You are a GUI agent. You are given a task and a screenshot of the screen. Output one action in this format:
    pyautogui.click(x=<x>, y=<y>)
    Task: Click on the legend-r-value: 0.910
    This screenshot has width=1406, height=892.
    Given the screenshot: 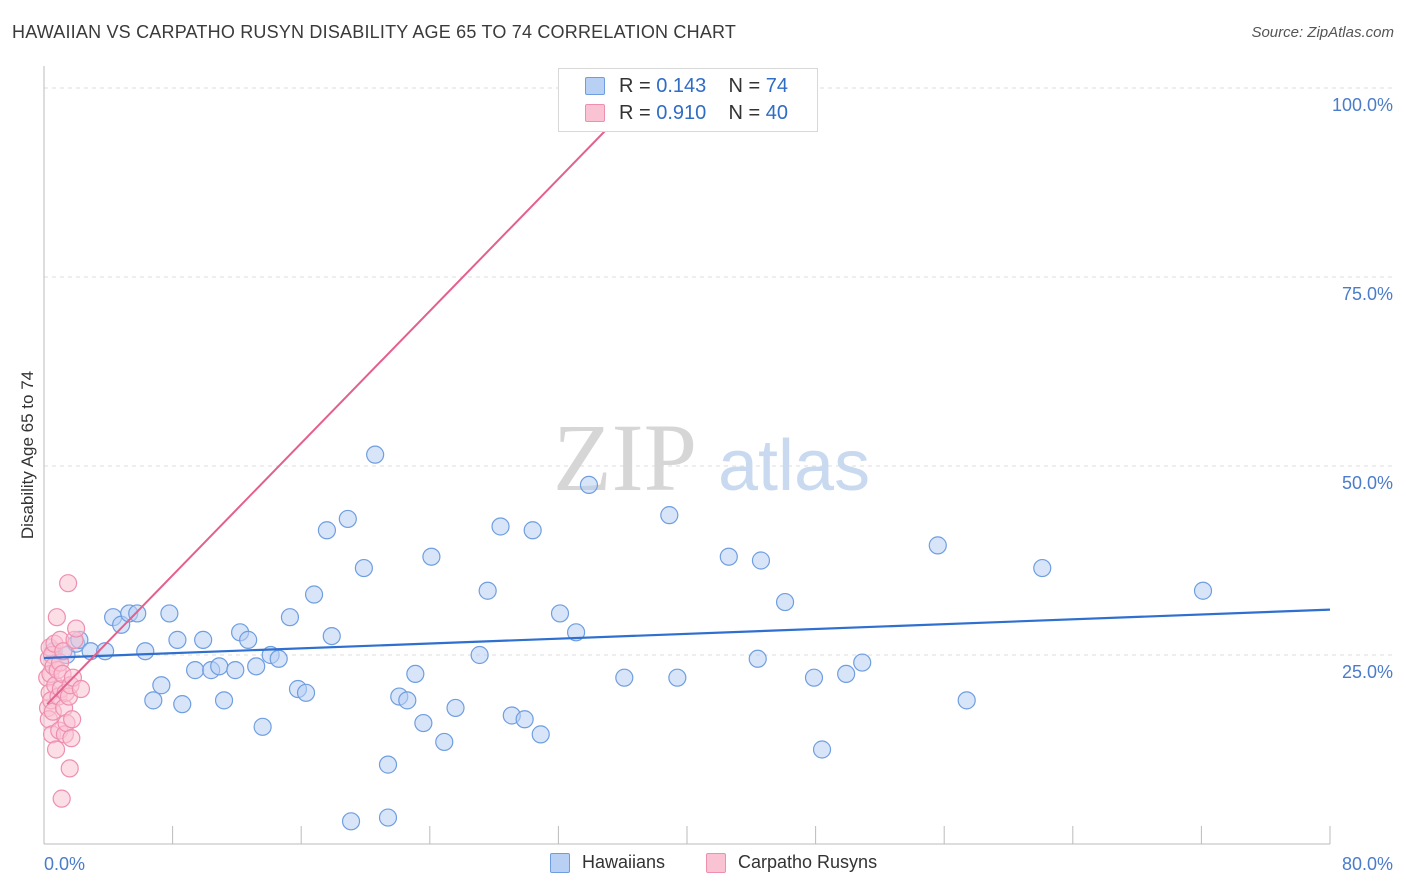 What is the action you would take?
    pyautogui.click(x=681, y=113)
    